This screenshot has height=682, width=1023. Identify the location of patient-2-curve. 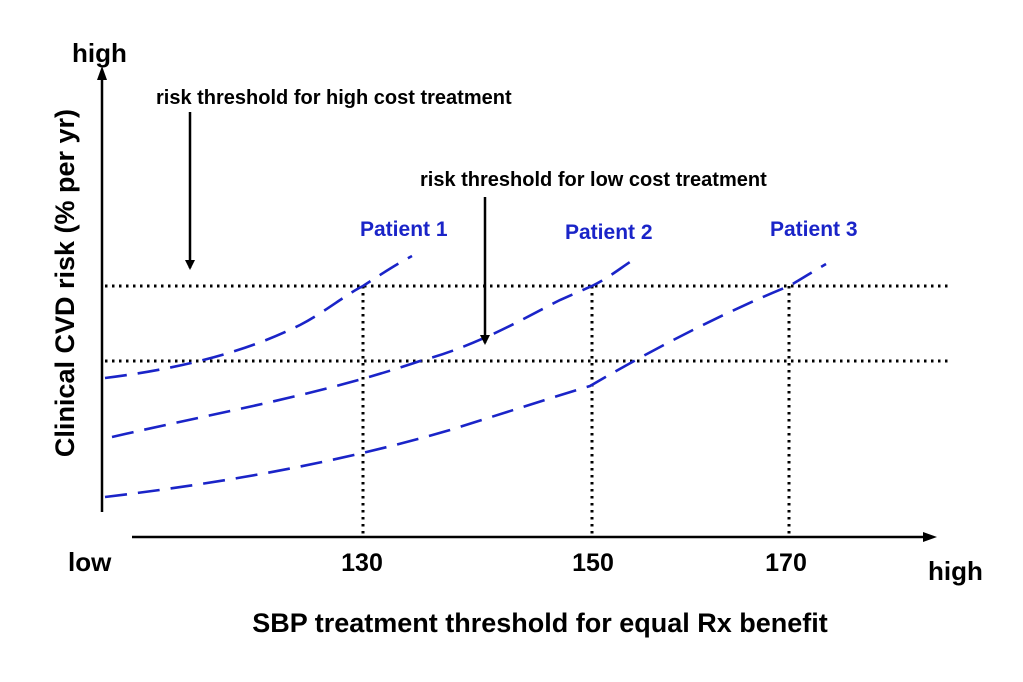
(371, 349).